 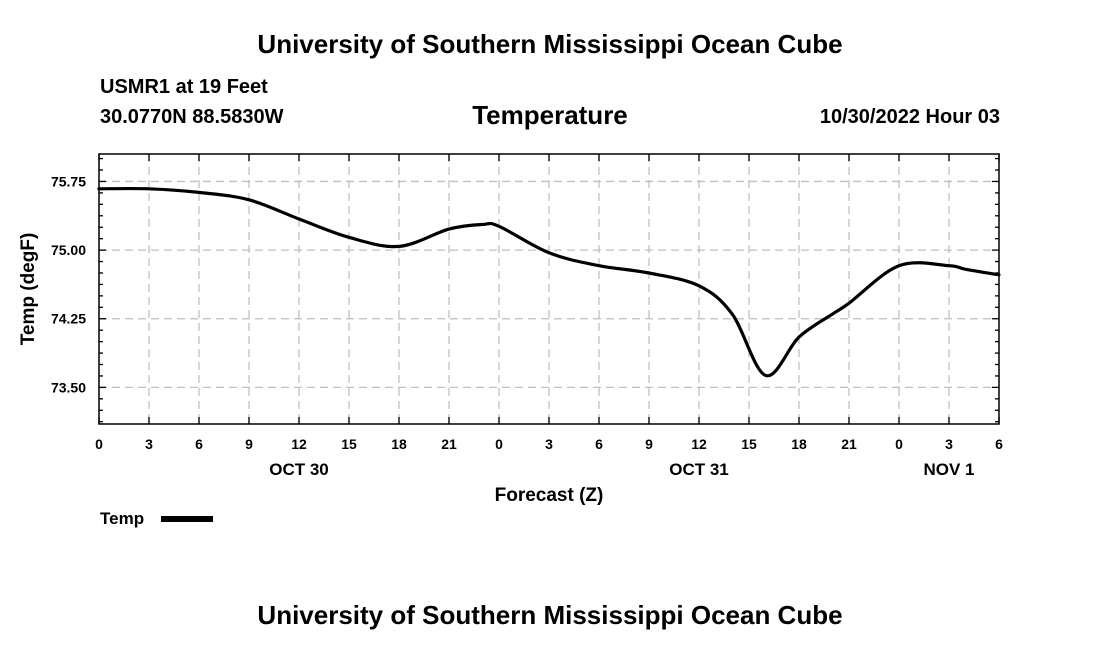 What do you see at coordinates (299, 469) in the screenshot?
I see `x-date-label: OCT 30` at bounding box center [299, 469].